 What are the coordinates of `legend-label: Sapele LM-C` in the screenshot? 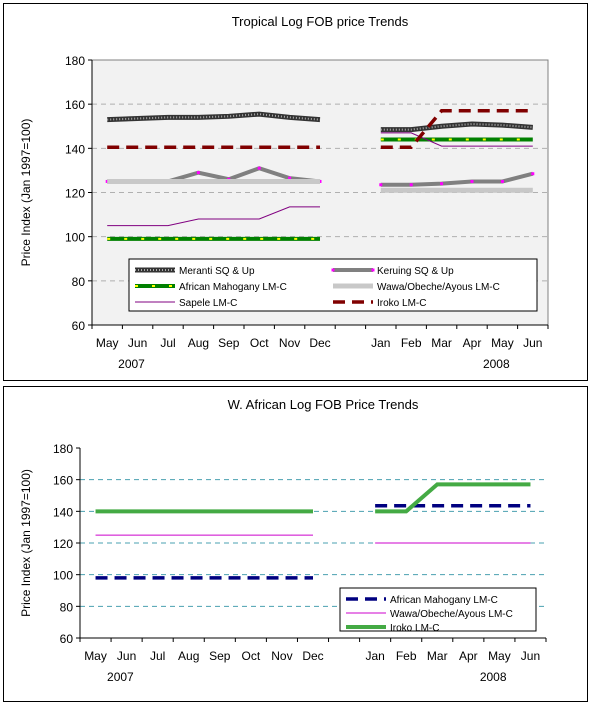 It's located at (208, 303).